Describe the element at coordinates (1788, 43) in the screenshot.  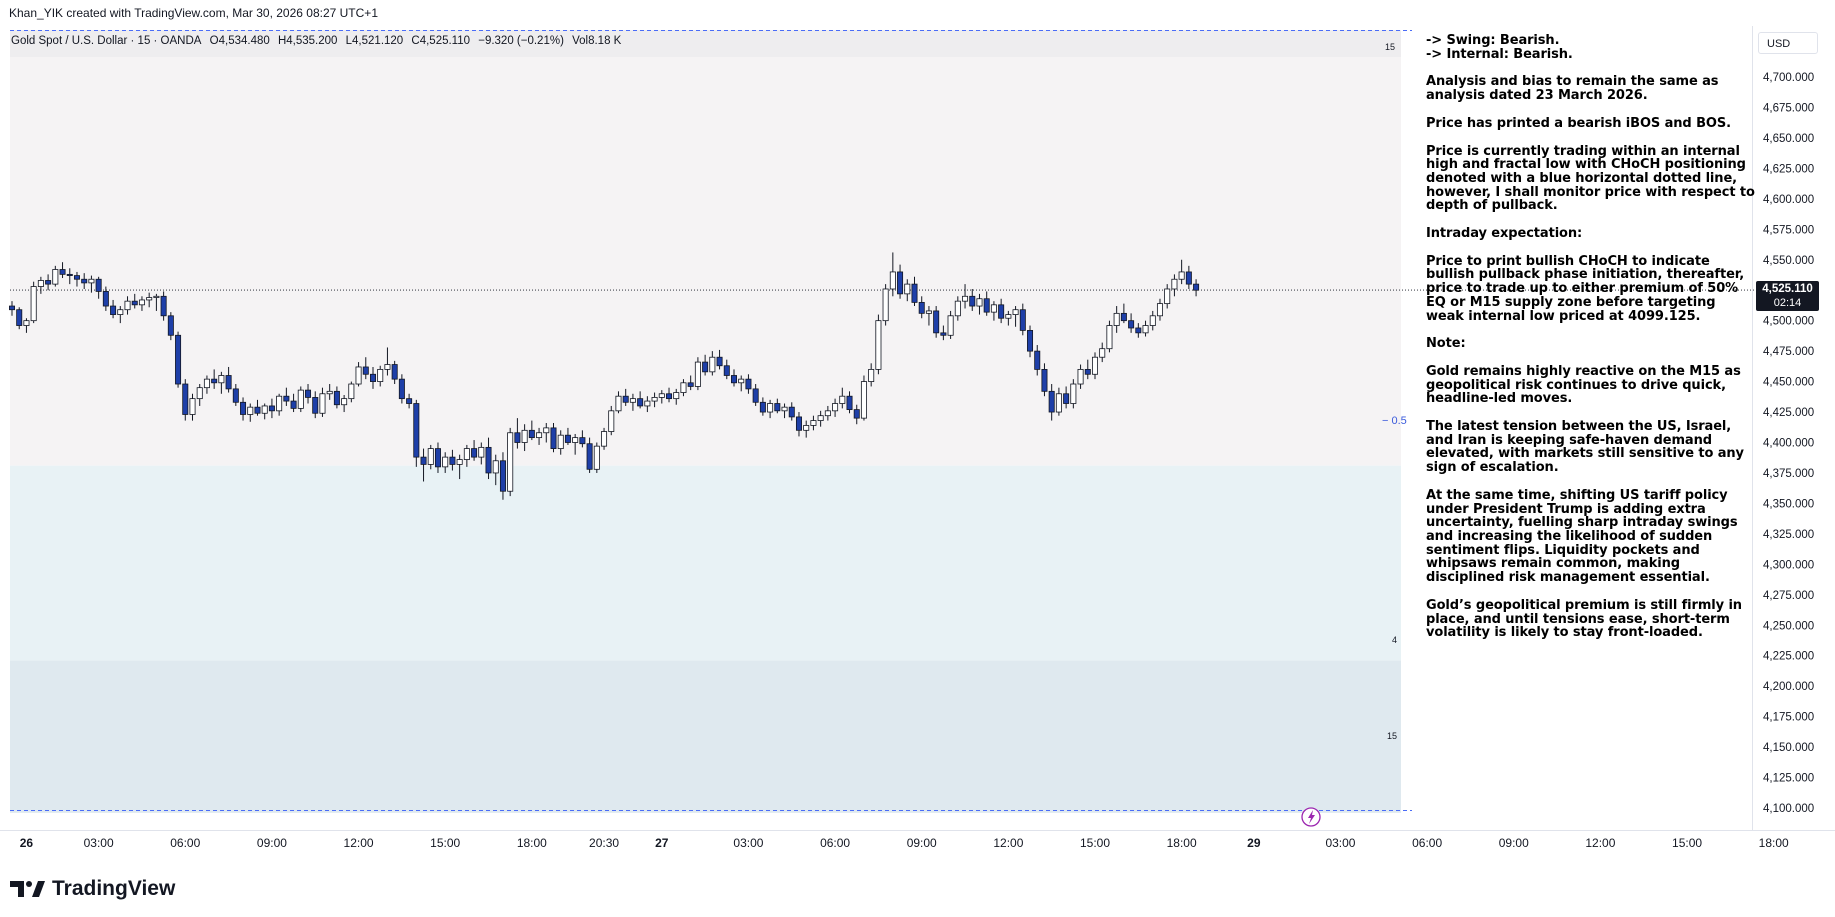
I see `currency-selector: USD` at that location.